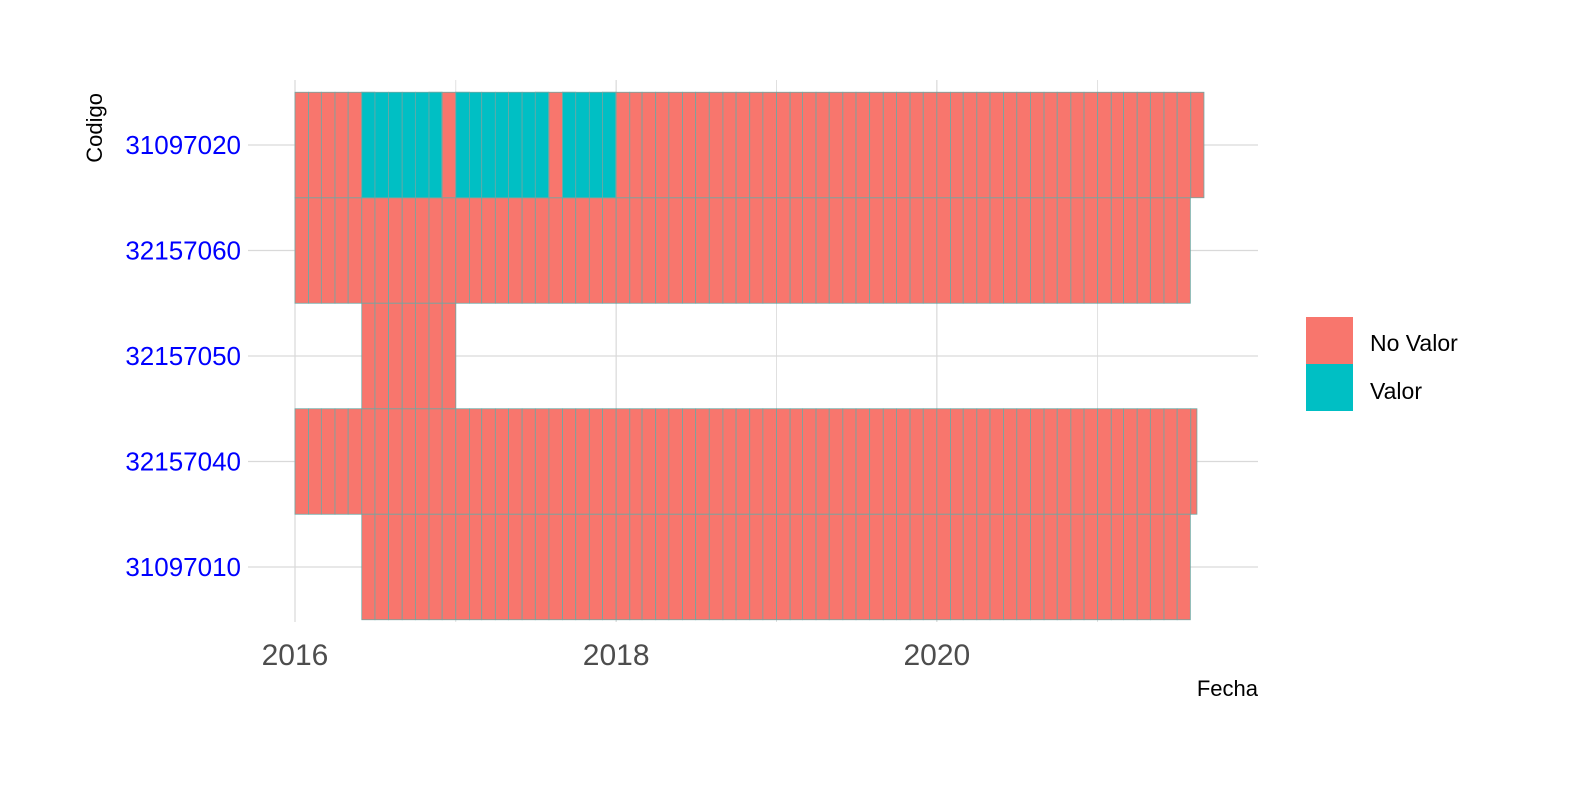  I want to click on y-axis-title: Codigo, so click(94, 128).